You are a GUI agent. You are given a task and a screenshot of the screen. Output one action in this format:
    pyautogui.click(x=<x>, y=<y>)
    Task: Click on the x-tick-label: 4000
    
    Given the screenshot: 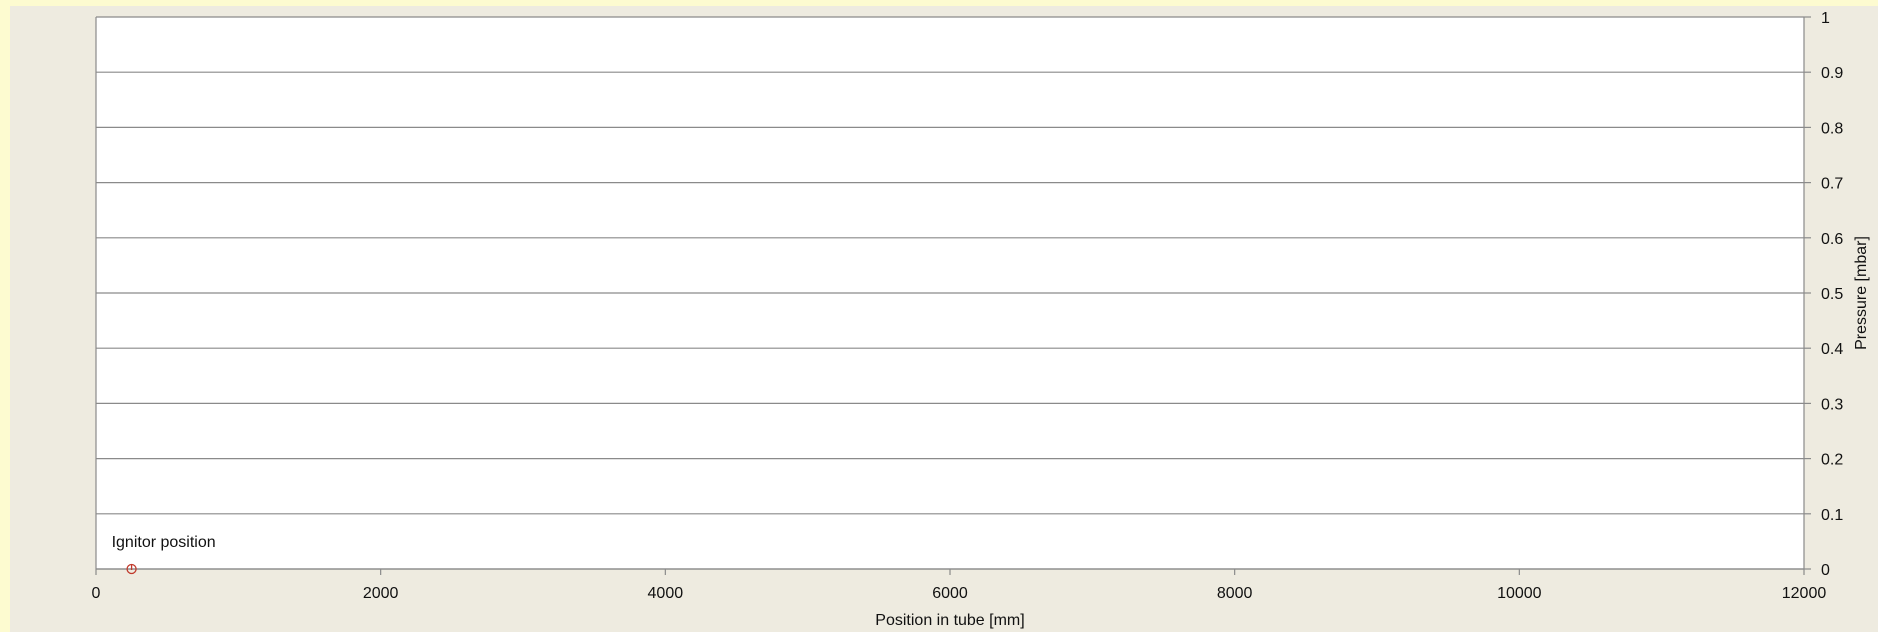 What is the action you would take?
    pyautogui.click(x=666, y=593)
    